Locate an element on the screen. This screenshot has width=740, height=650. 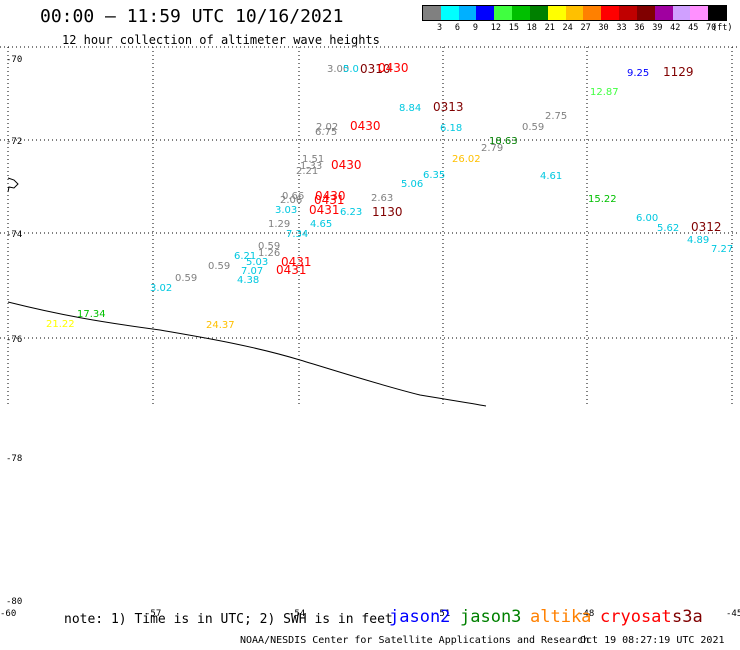
observation-label: 1.33 is located at coordinates (311, 166).